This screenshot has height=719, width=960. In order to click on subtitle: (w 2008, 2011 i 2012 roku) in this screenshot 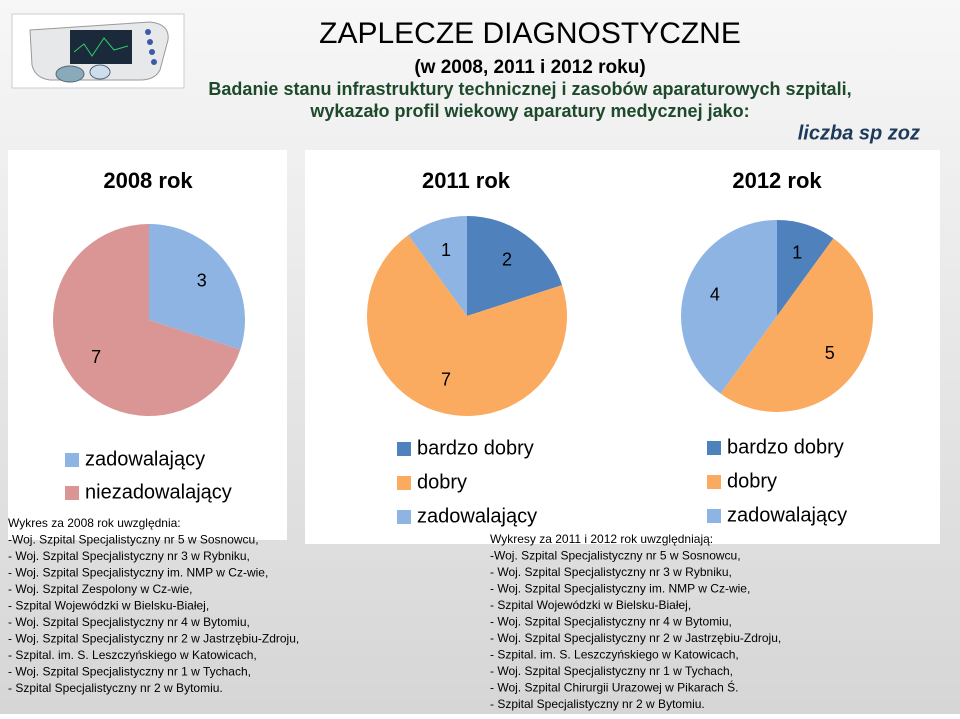, I will do `click(529, 67)`.